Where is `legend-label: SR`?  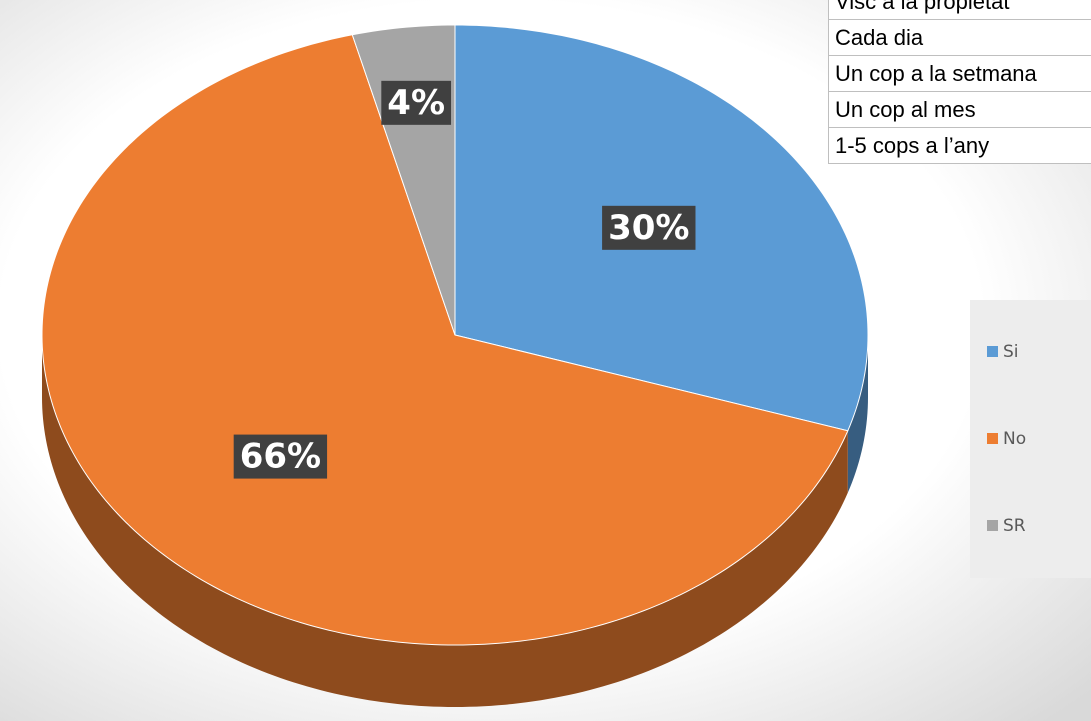 legend-label: SR is located at coordinates (1014, 526).